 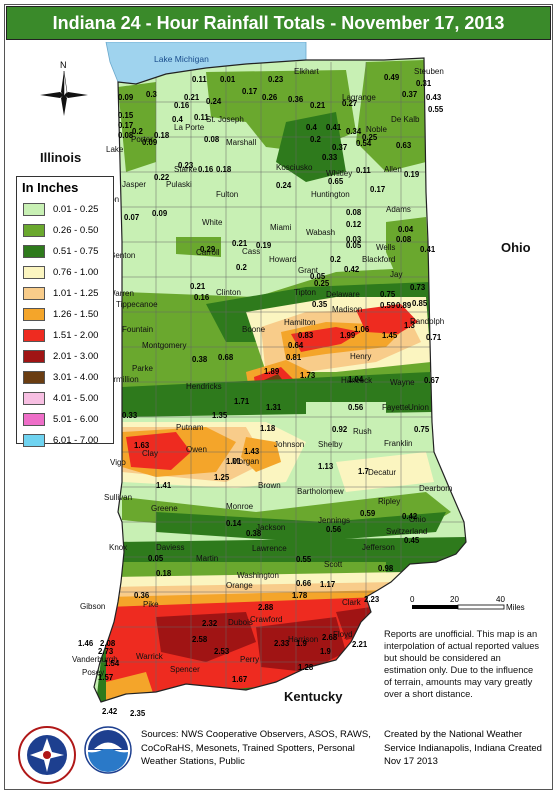 I want to click on rainfall-value: 0.81, so click(x=294, y=357).